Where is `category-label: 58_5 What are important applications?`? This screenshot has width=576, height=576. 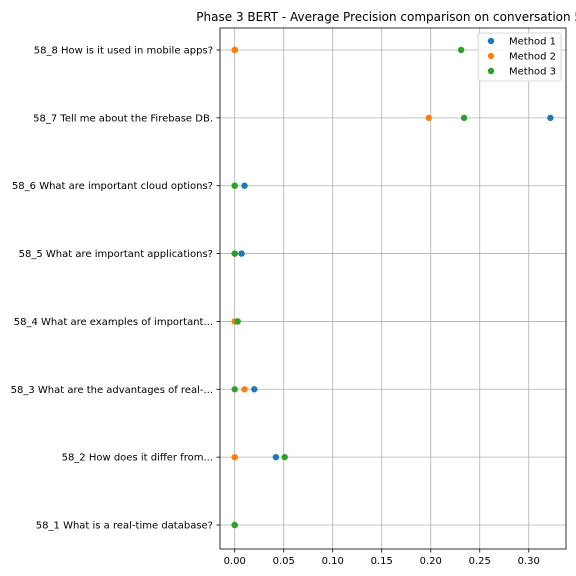 category-label: 58_5 What are important applications? is located at coordinates (116, 254).